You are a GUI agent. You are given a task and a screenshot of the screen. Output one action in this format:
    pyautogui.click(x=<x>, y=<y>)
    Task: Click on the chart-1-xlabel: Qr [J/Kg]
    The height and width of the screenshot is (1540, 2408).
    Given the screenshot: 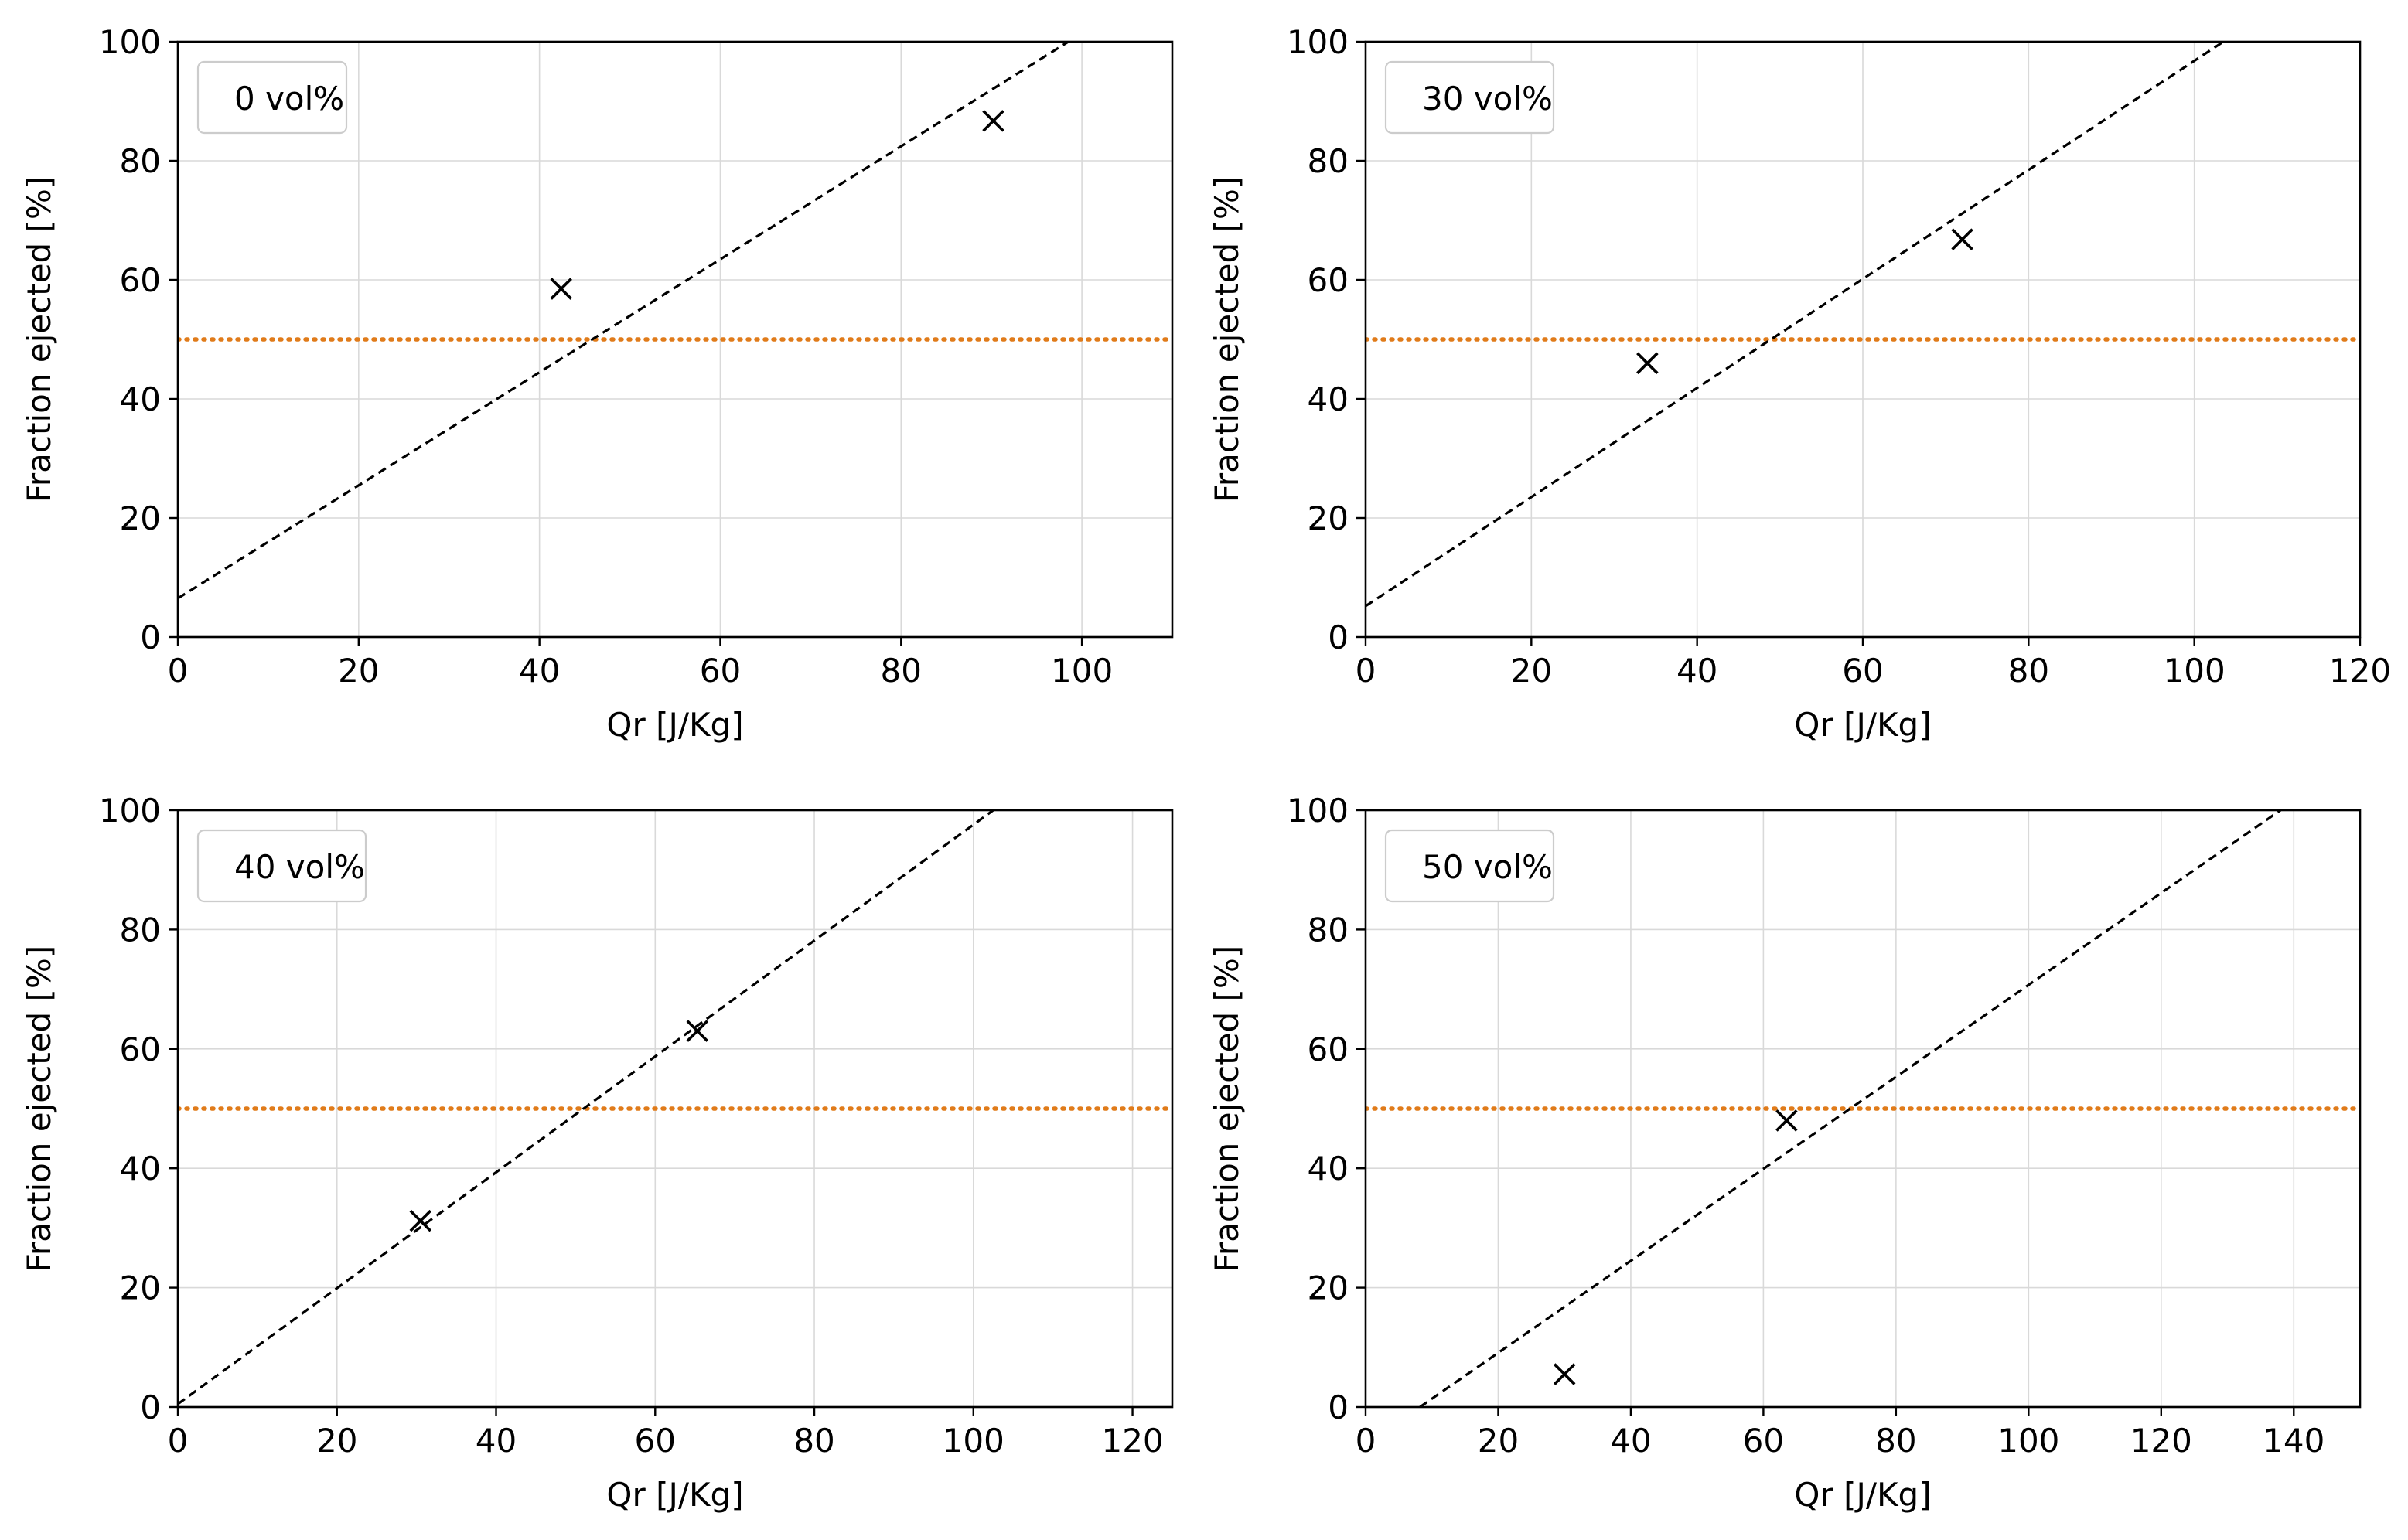 What is the action you would take?
    pyautogui.click(x=674, y=725)
    